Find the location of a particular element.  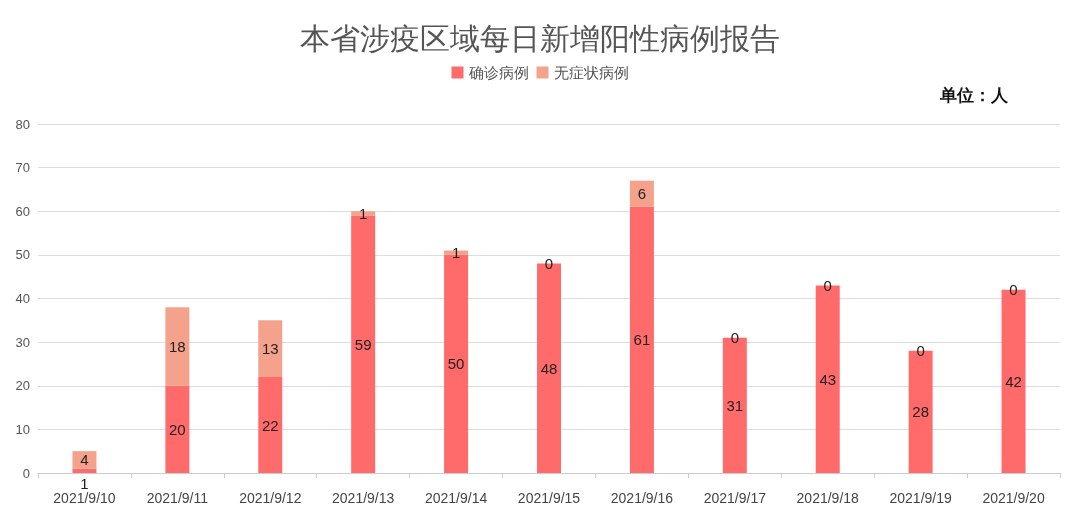

data-label: 59 is located at coordinates (363, 344).